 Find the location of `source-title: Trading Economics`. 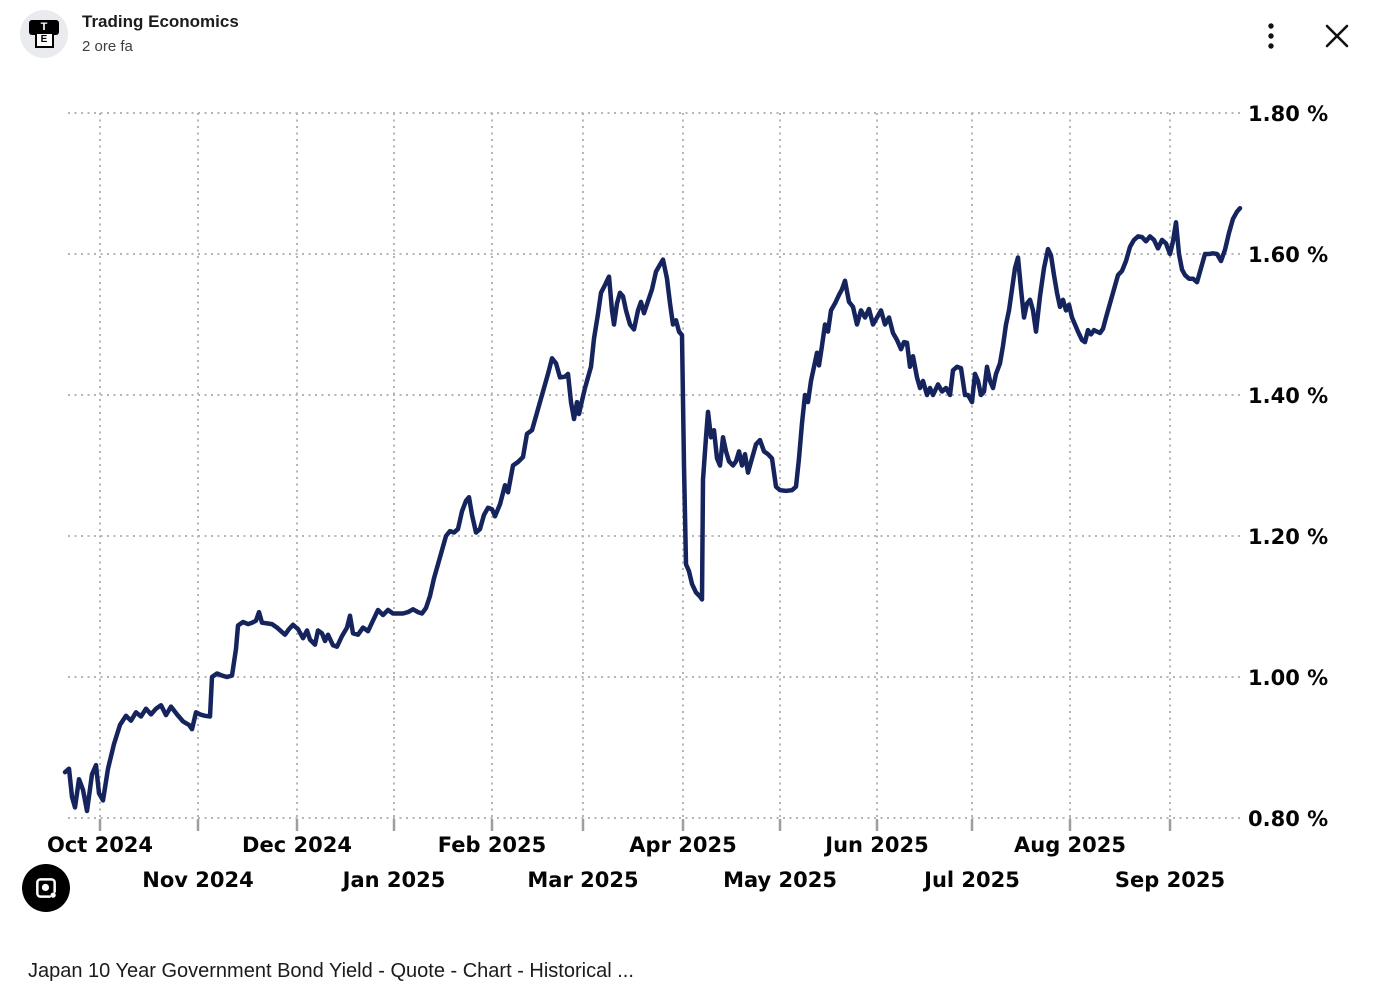

source-title: Trading Economics is located at coordinates (160, 21).